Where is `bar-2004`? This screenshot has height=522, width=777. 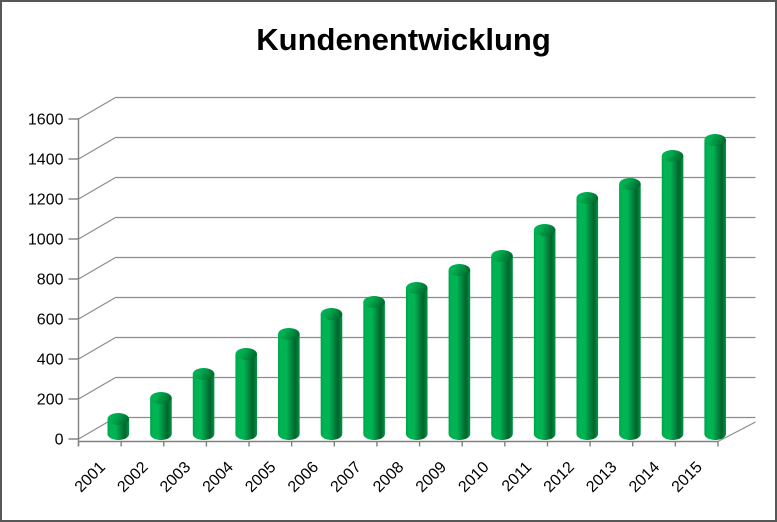 bar-2004 is located at coordinates (246, 394).